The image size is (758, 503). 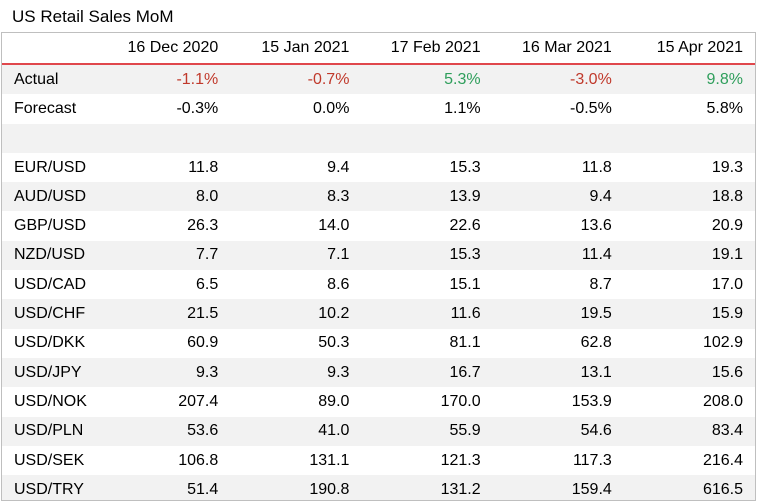 What do you see at coordinates (338, 284) in the screenshot?
I see `table-cell: 8.6` at bounding box center [338, 284].